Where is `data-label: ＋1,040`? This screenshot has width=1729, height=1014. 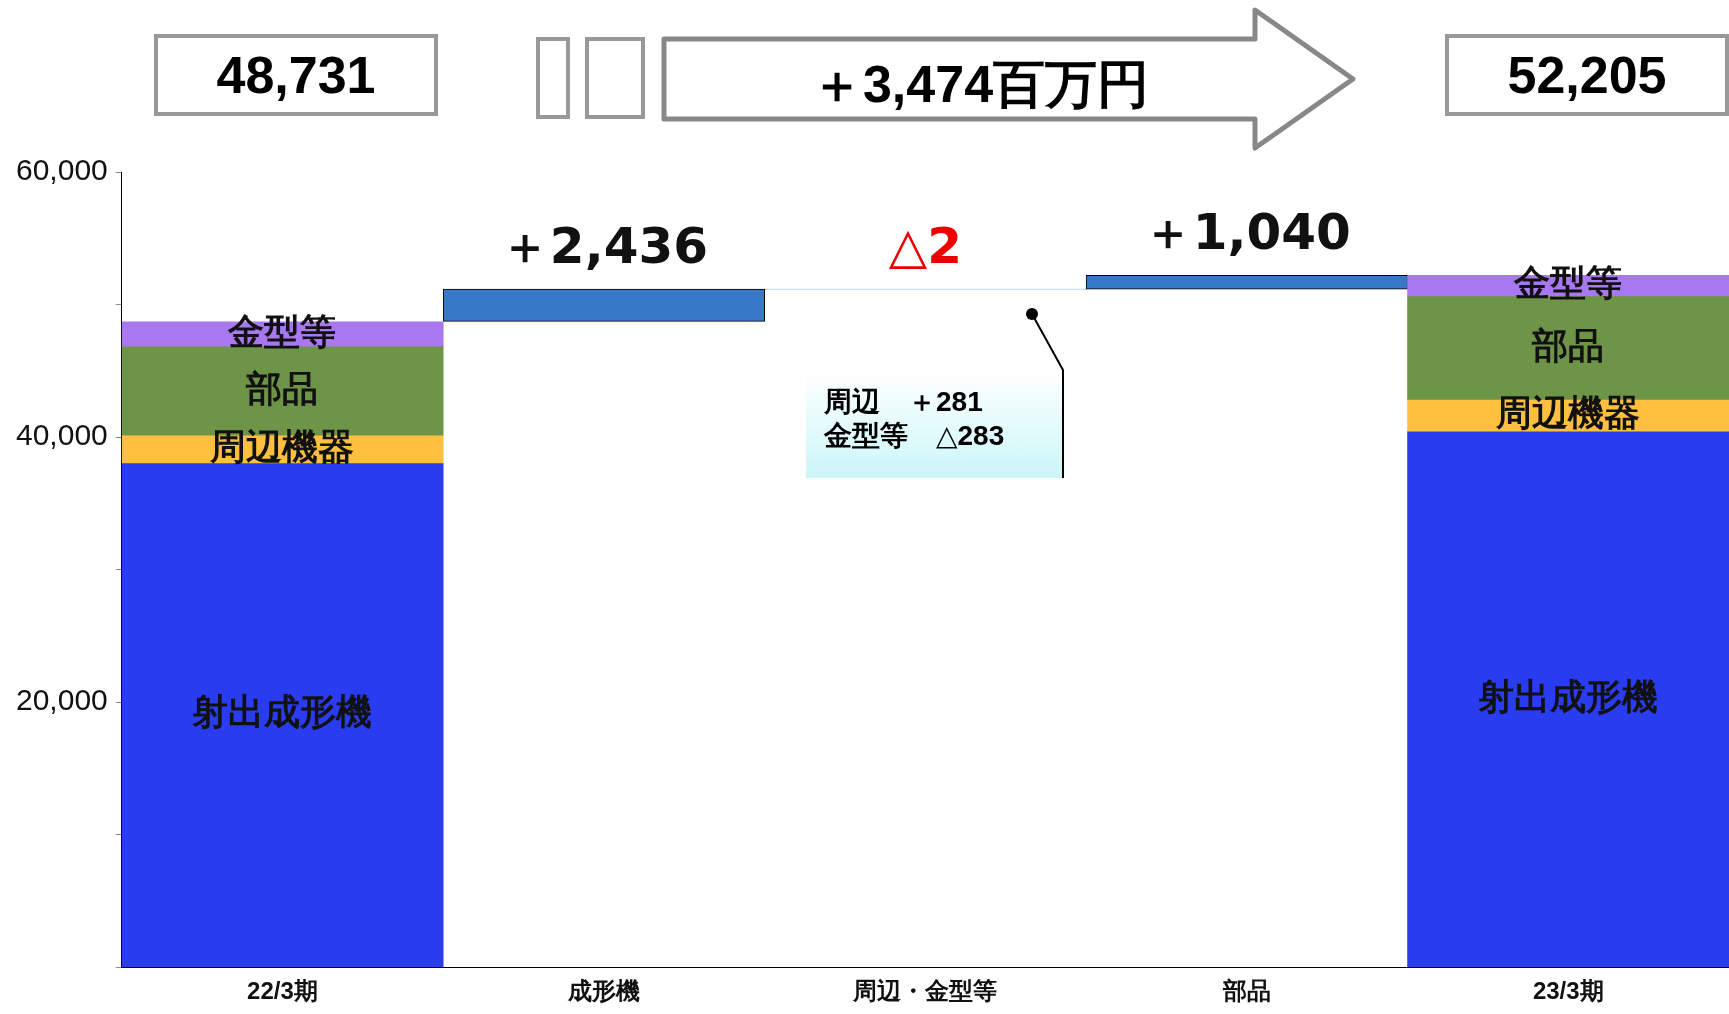
data-label: ＋1,040 is located at coordinates (1246, 232).